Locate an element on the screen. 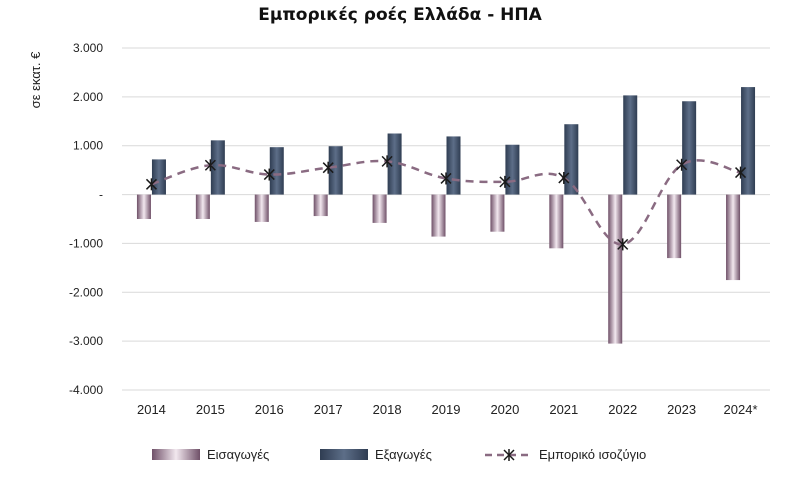 Image resolution: width=800 pixels, height=481 pixels. y-tick-label: - is located at coordinates (101, 195).